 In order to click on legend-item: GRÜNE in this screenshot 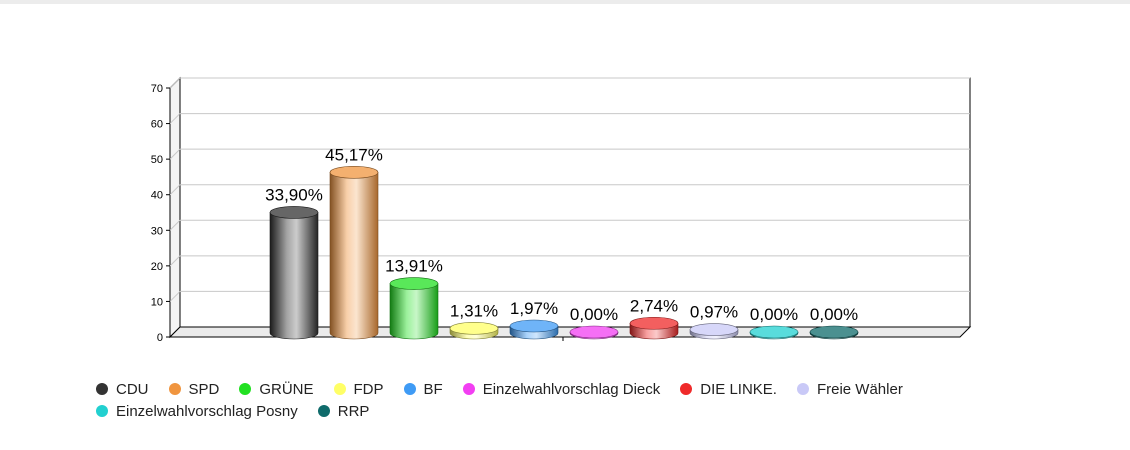, I will do `click(276, 389)`.